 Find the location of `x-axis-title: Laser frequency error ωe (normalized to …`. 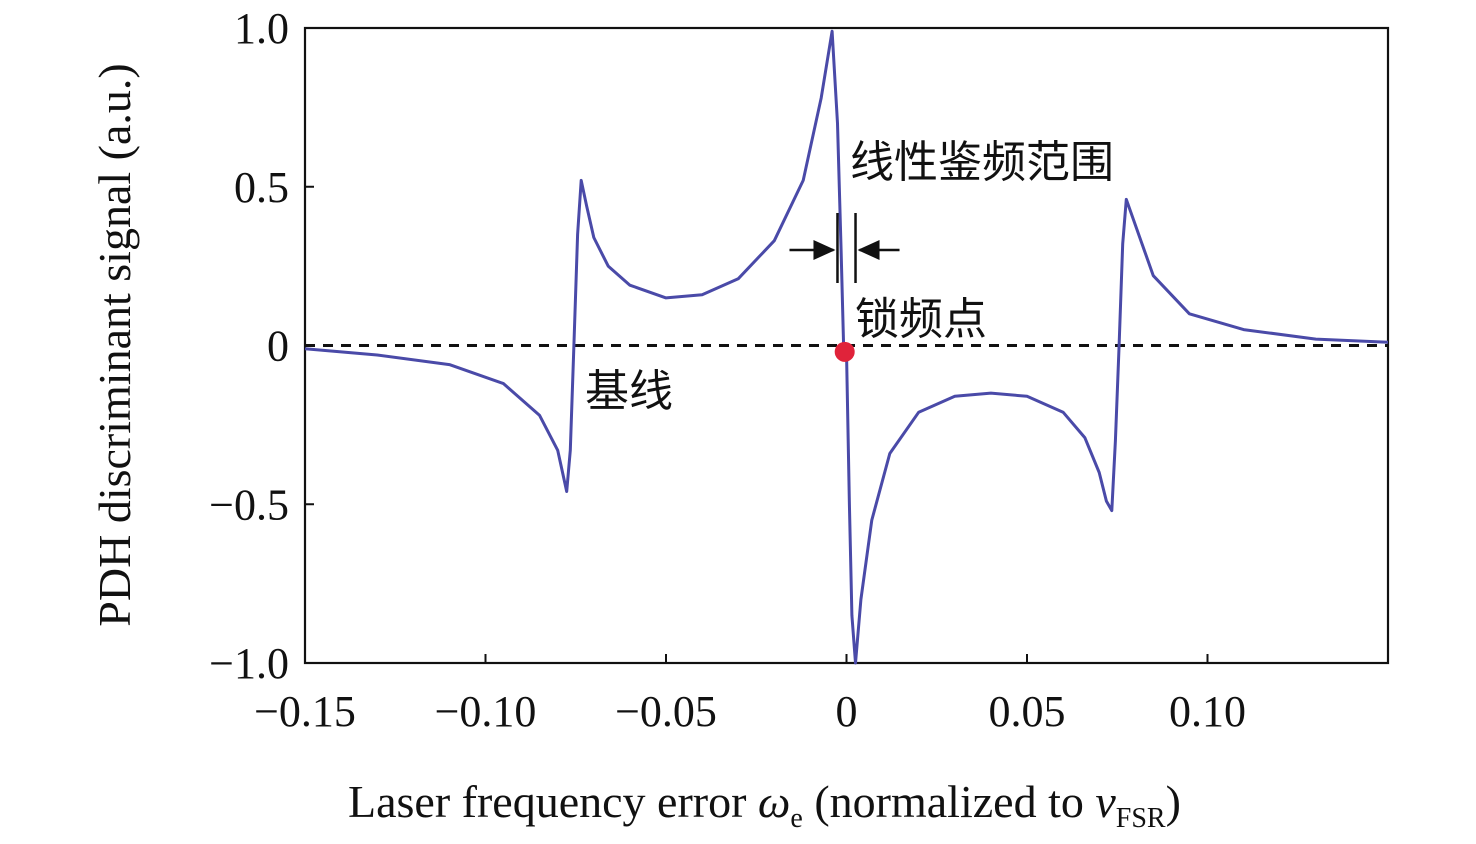

x-axis-title: Laser frequency error ωe (normalized to … is located at coordinates (764, 805).